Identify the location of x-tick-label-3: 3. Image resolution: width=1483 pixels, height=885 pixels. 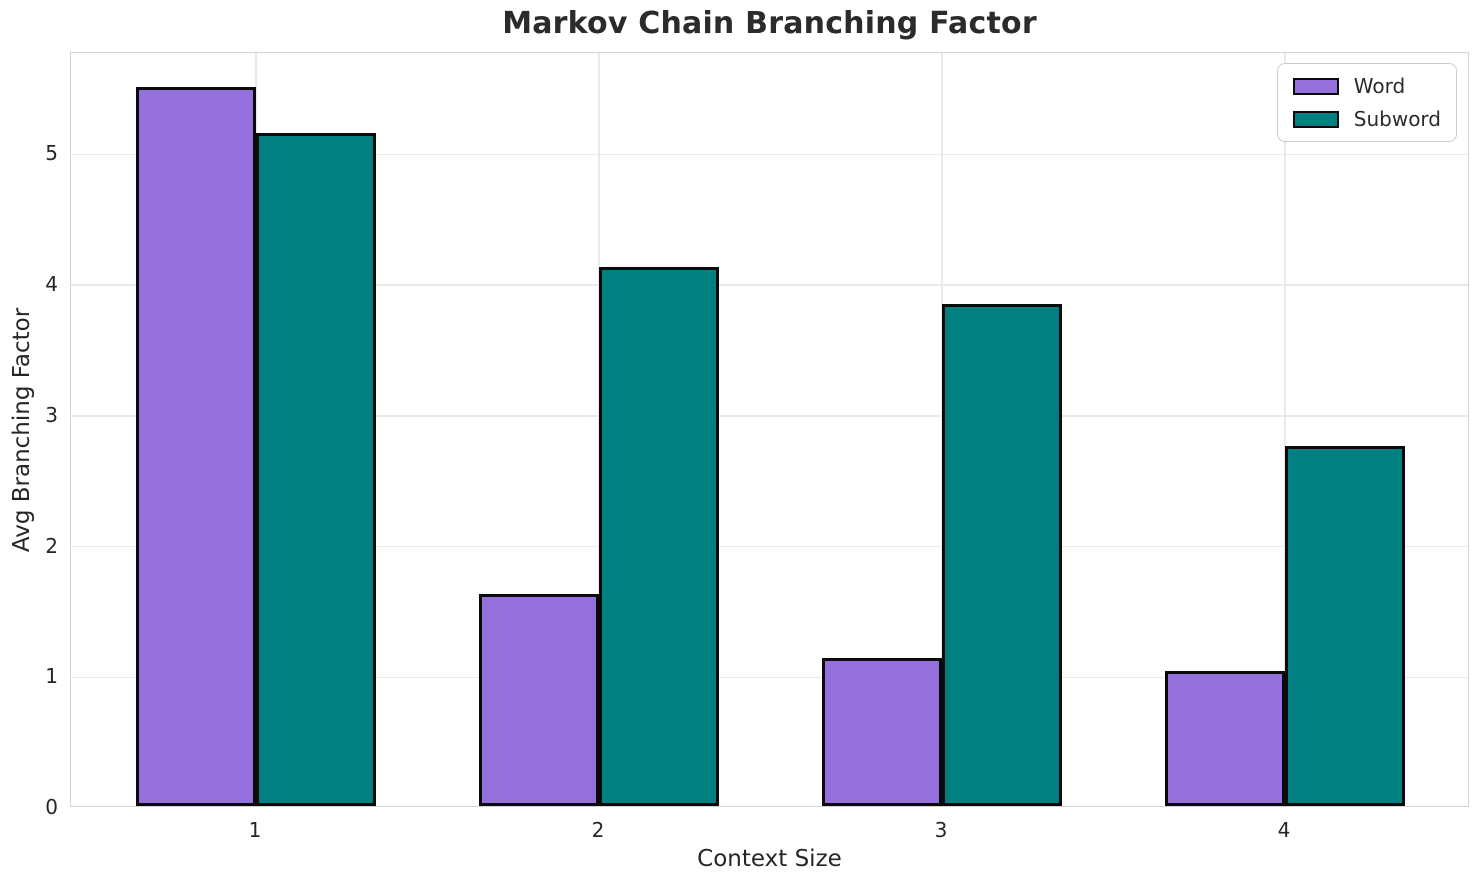
(941, 830).